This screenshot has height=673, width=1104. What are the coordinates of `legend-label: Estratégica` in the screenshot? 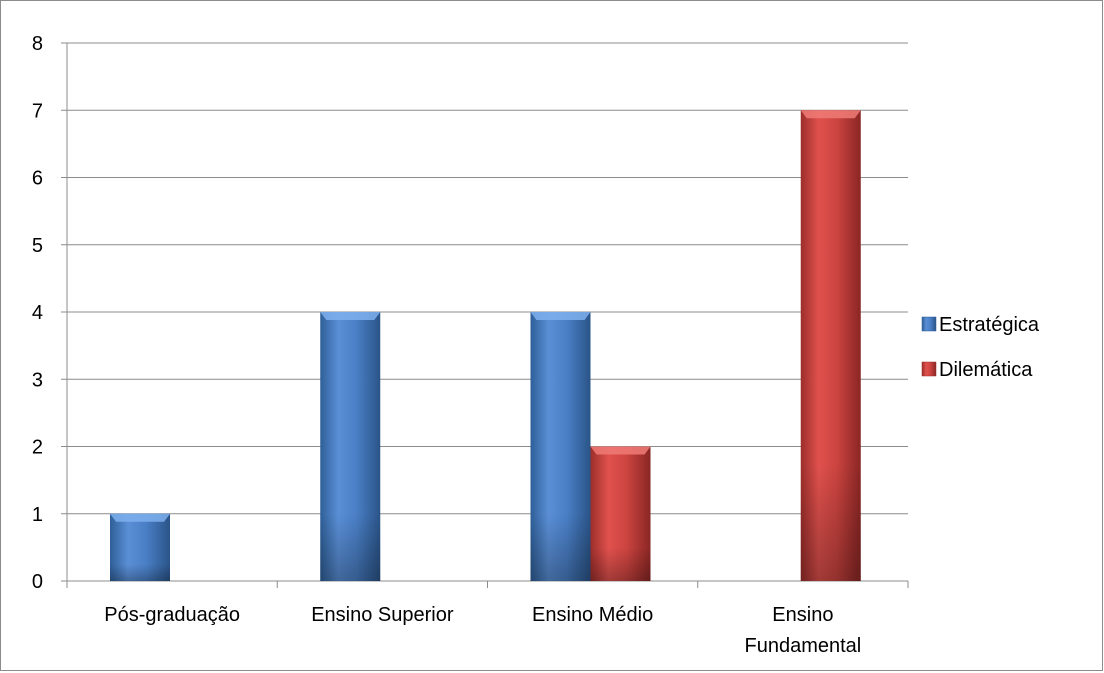 It's located at (989, 325).